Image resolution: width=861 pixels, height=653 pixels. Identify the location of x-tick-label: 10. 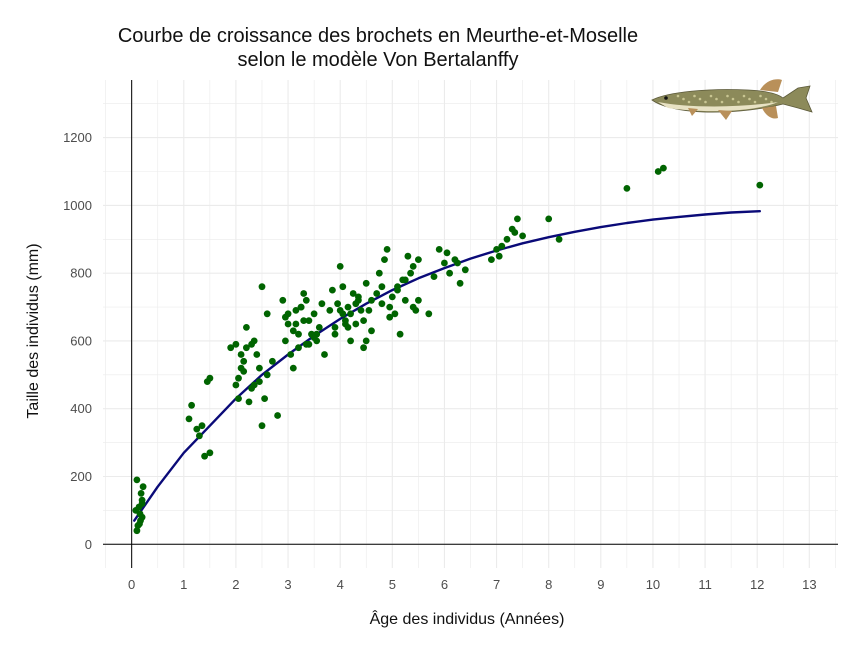
(653, 584).